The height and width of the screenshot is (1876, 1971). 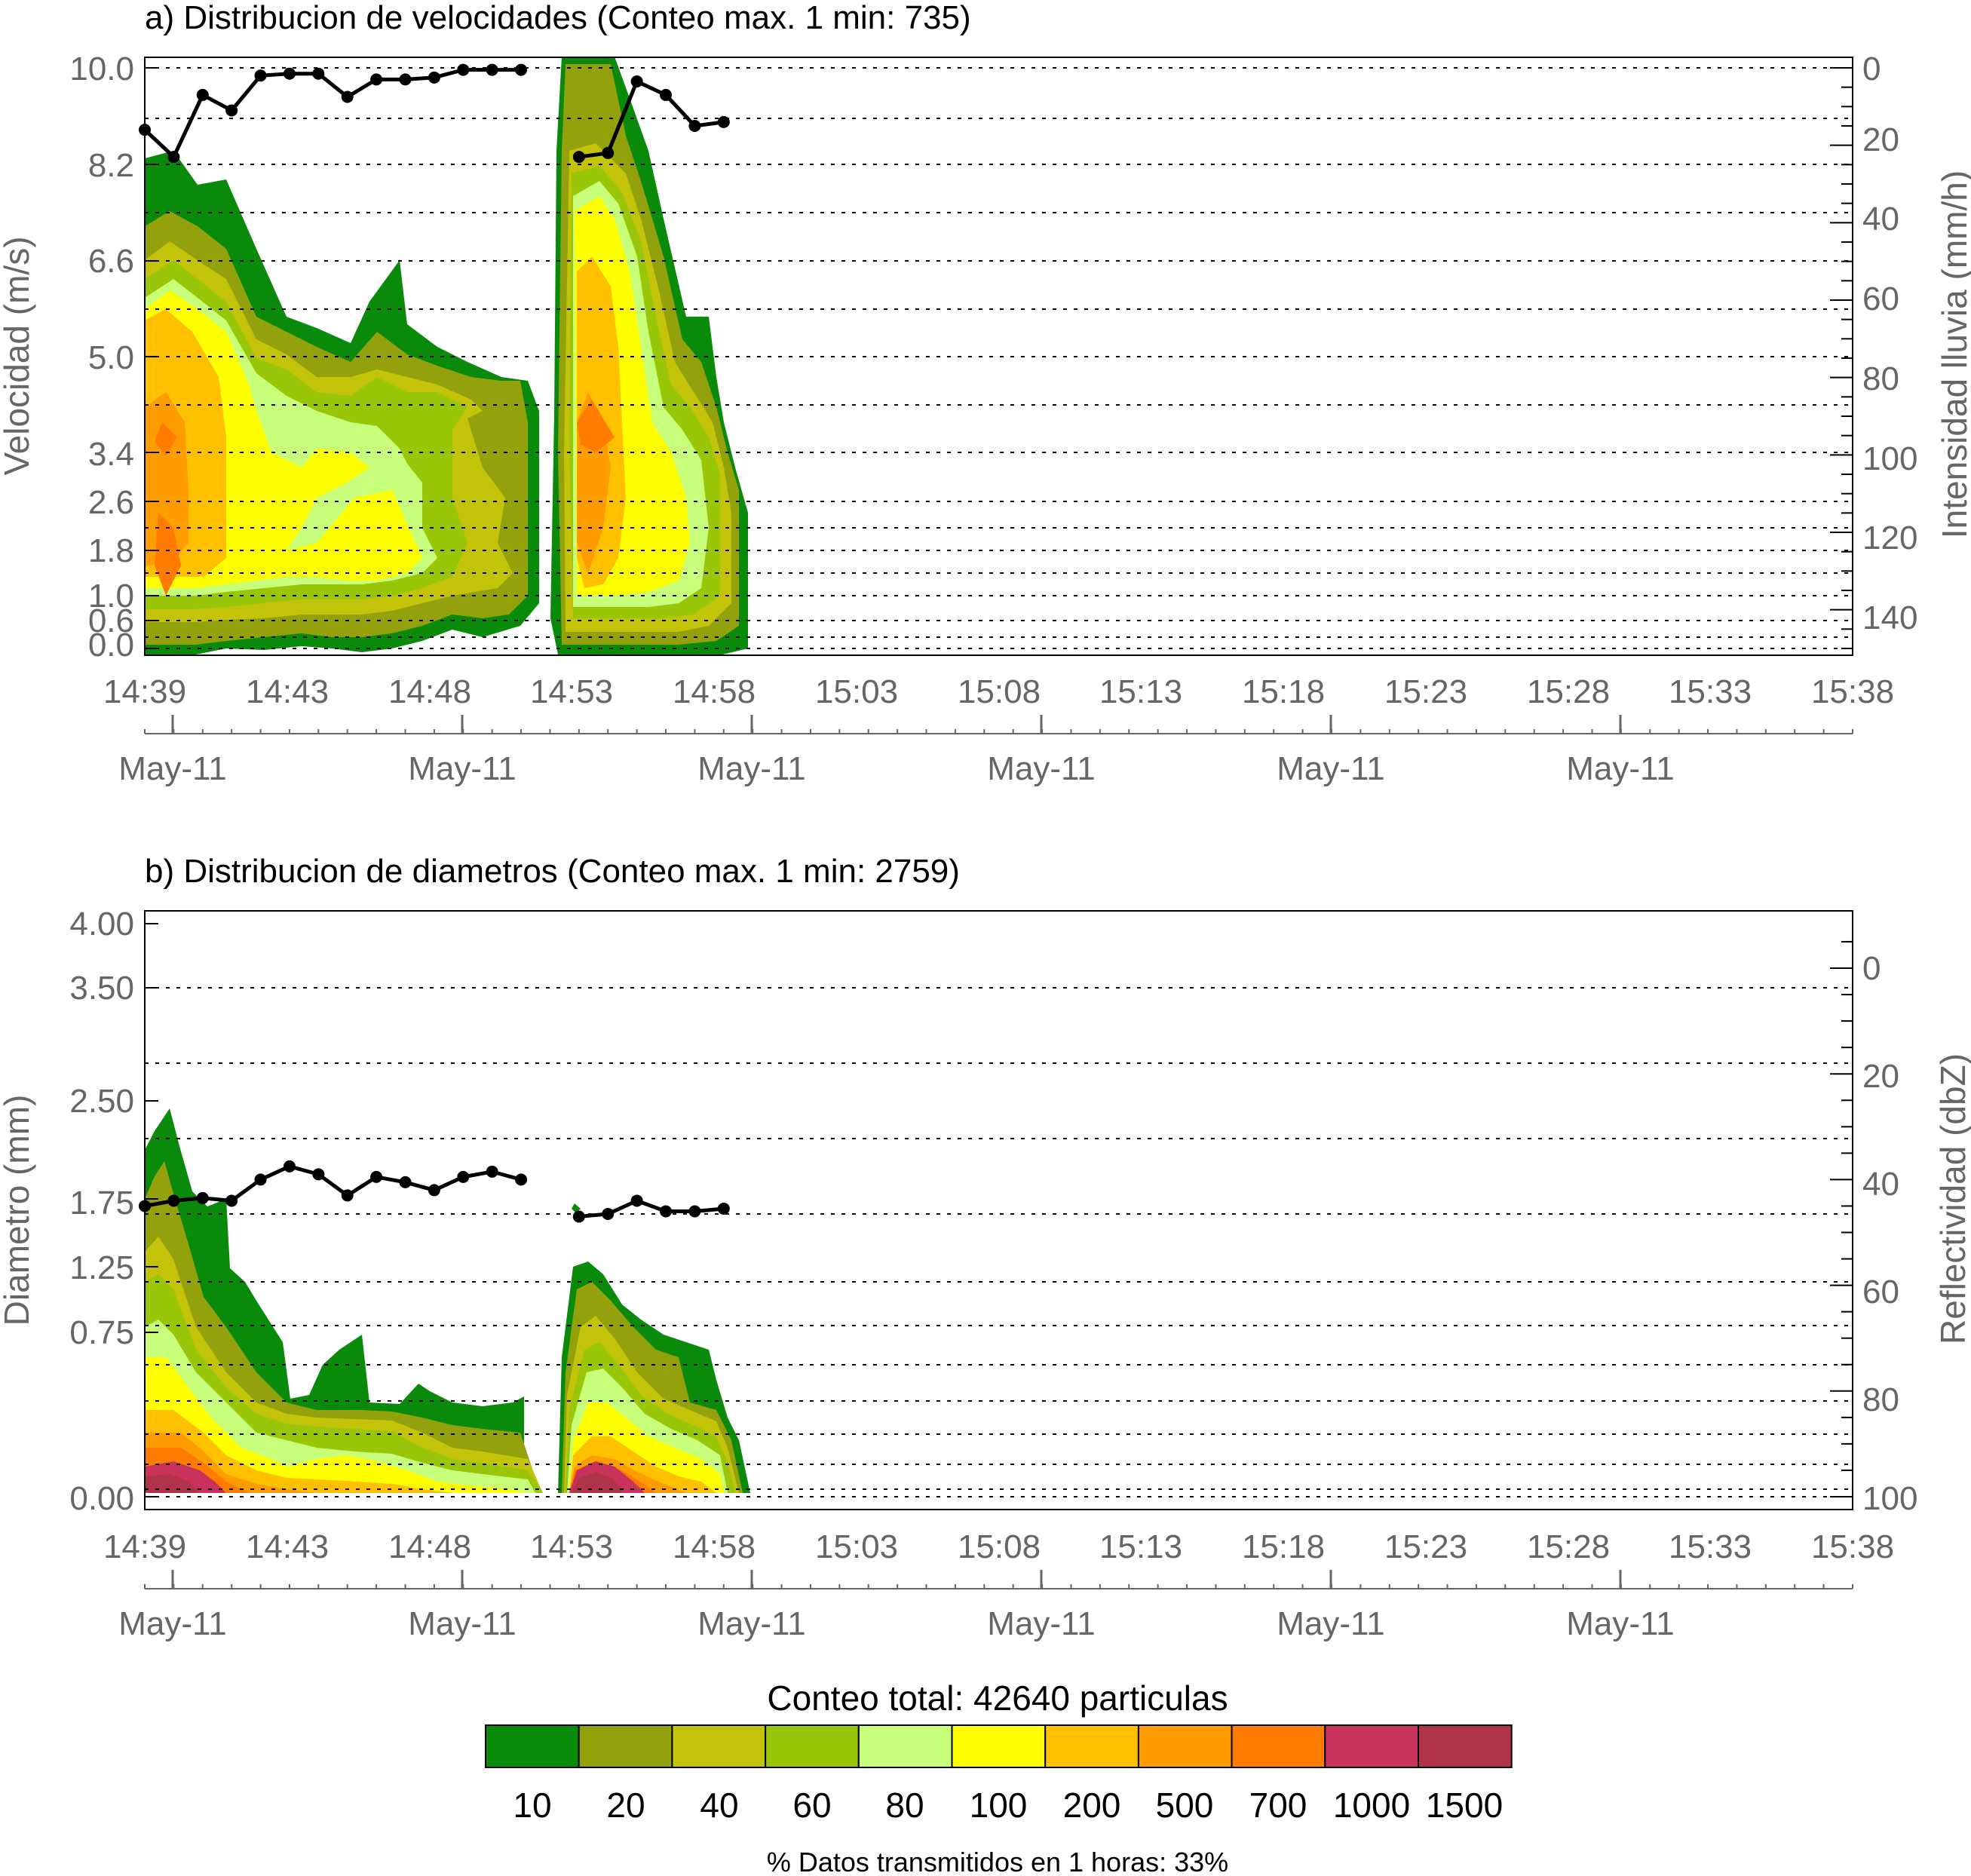 What do you see at coordinates (102, 1267) in the screenshot?
I see `y-tick-label: 1.25` at bounding box center [102, 1267].